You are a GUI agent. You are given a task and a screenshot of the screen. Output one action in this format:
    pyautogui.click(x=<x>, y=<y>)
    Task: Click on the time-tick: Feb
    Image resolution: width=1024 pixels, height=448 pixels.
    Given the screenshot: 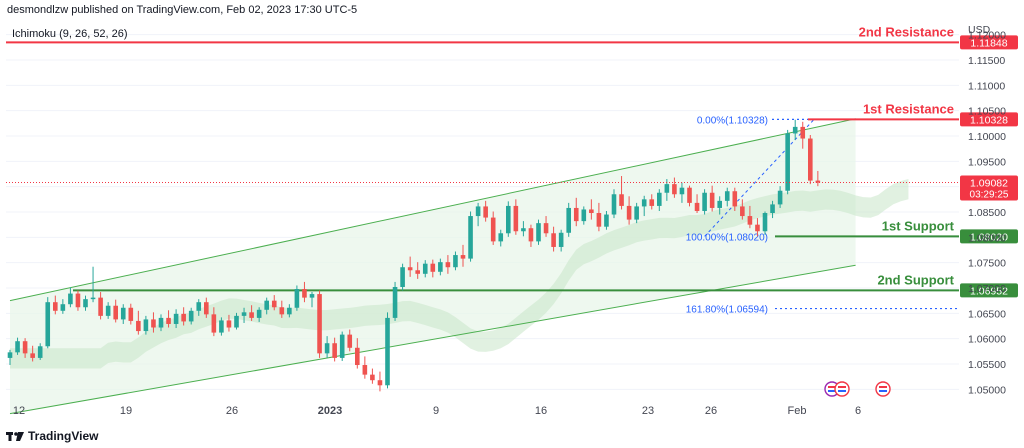 What is the action you would take?
    pyautogui.click(x=797, y=411)
    